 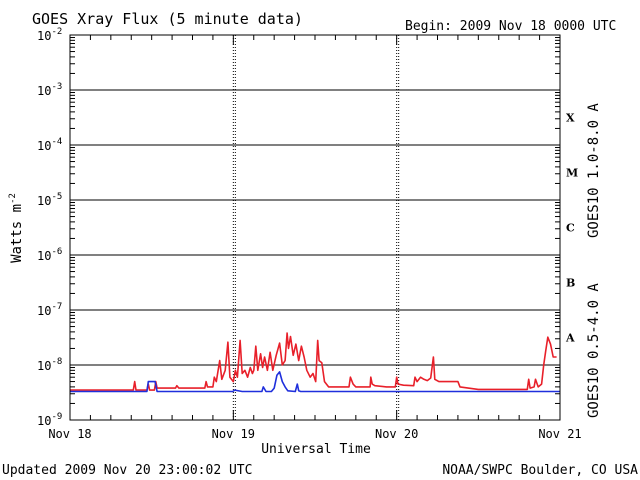 What do you see at coordinates (396, 434) in the screenshot?
I see `x-tick-label: Nov 20` at bounding box center [396, 434].